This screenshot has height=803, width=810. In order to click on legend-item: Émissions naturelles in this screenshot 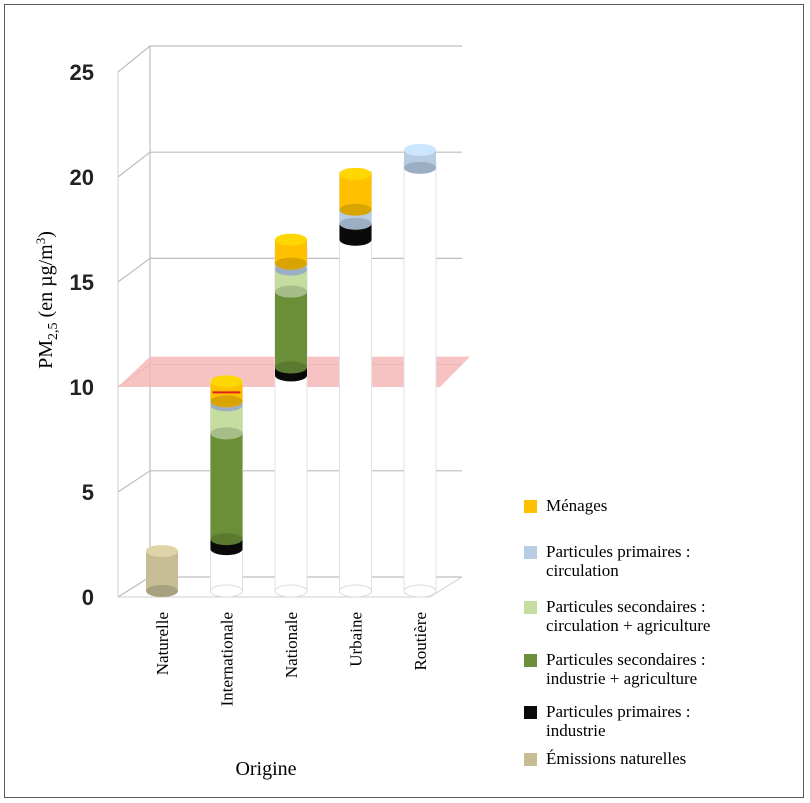, I will do `click(605, 758)`.